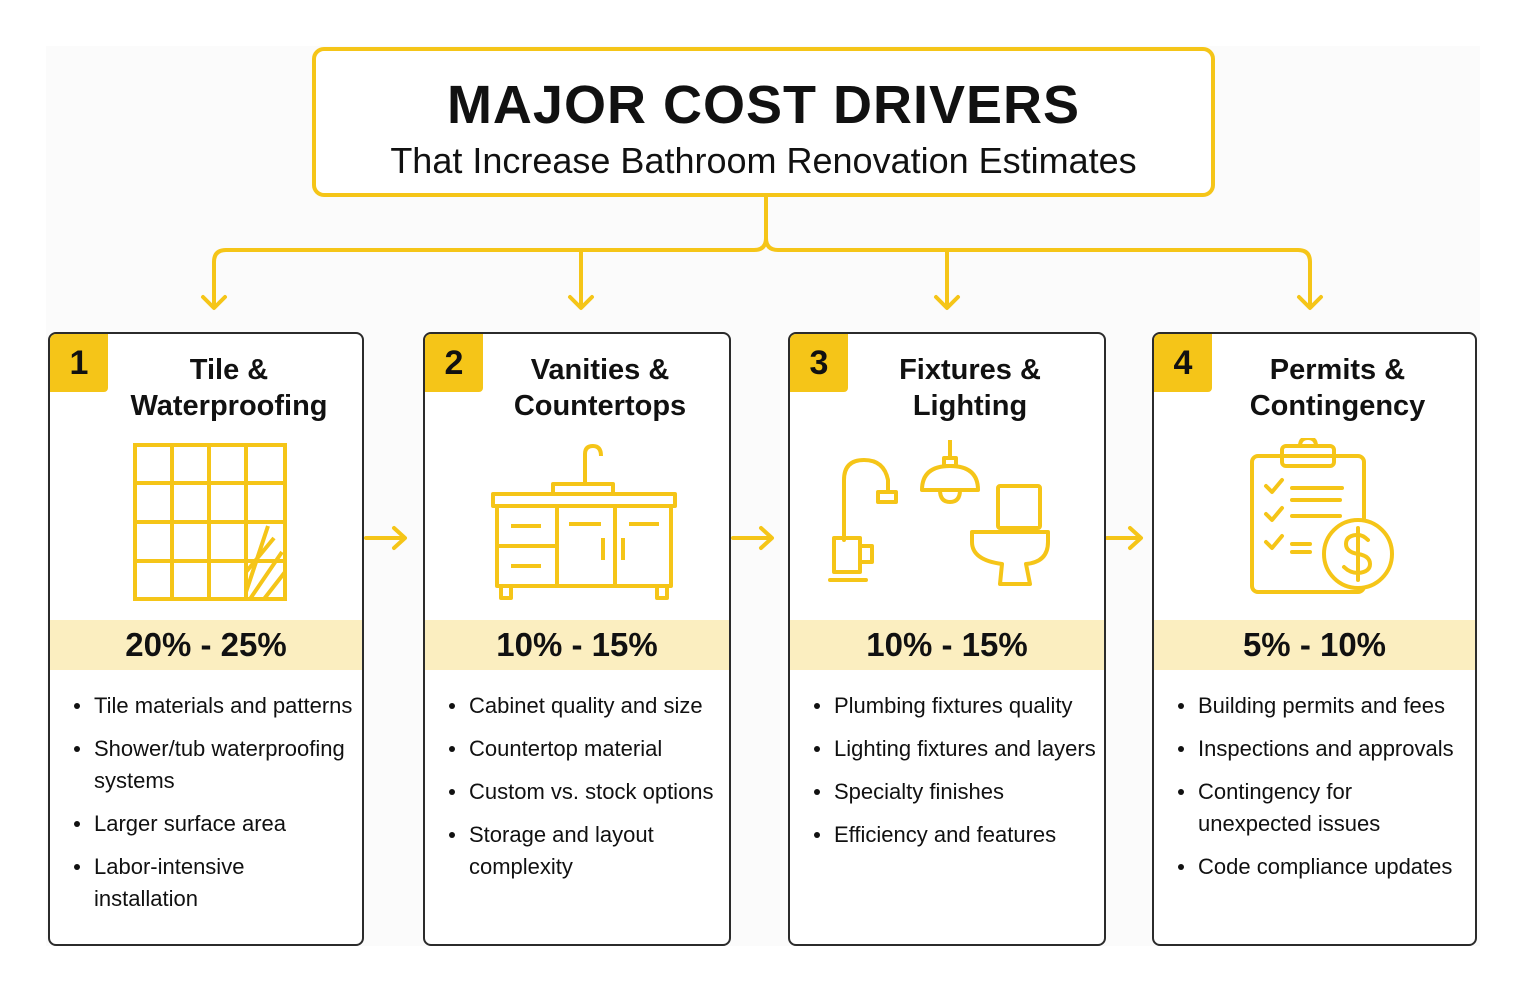  Describe the element at coordinates (600, 406) in the screenshot. I see `card-title-line: Countertops` at that location.